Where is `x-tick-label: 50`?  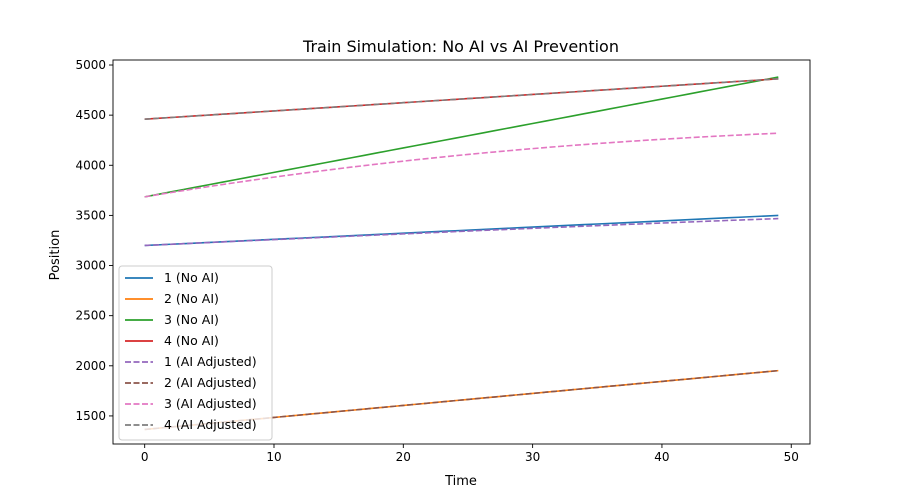 x-tick-label: 50 is located at coordinates (791, 457).